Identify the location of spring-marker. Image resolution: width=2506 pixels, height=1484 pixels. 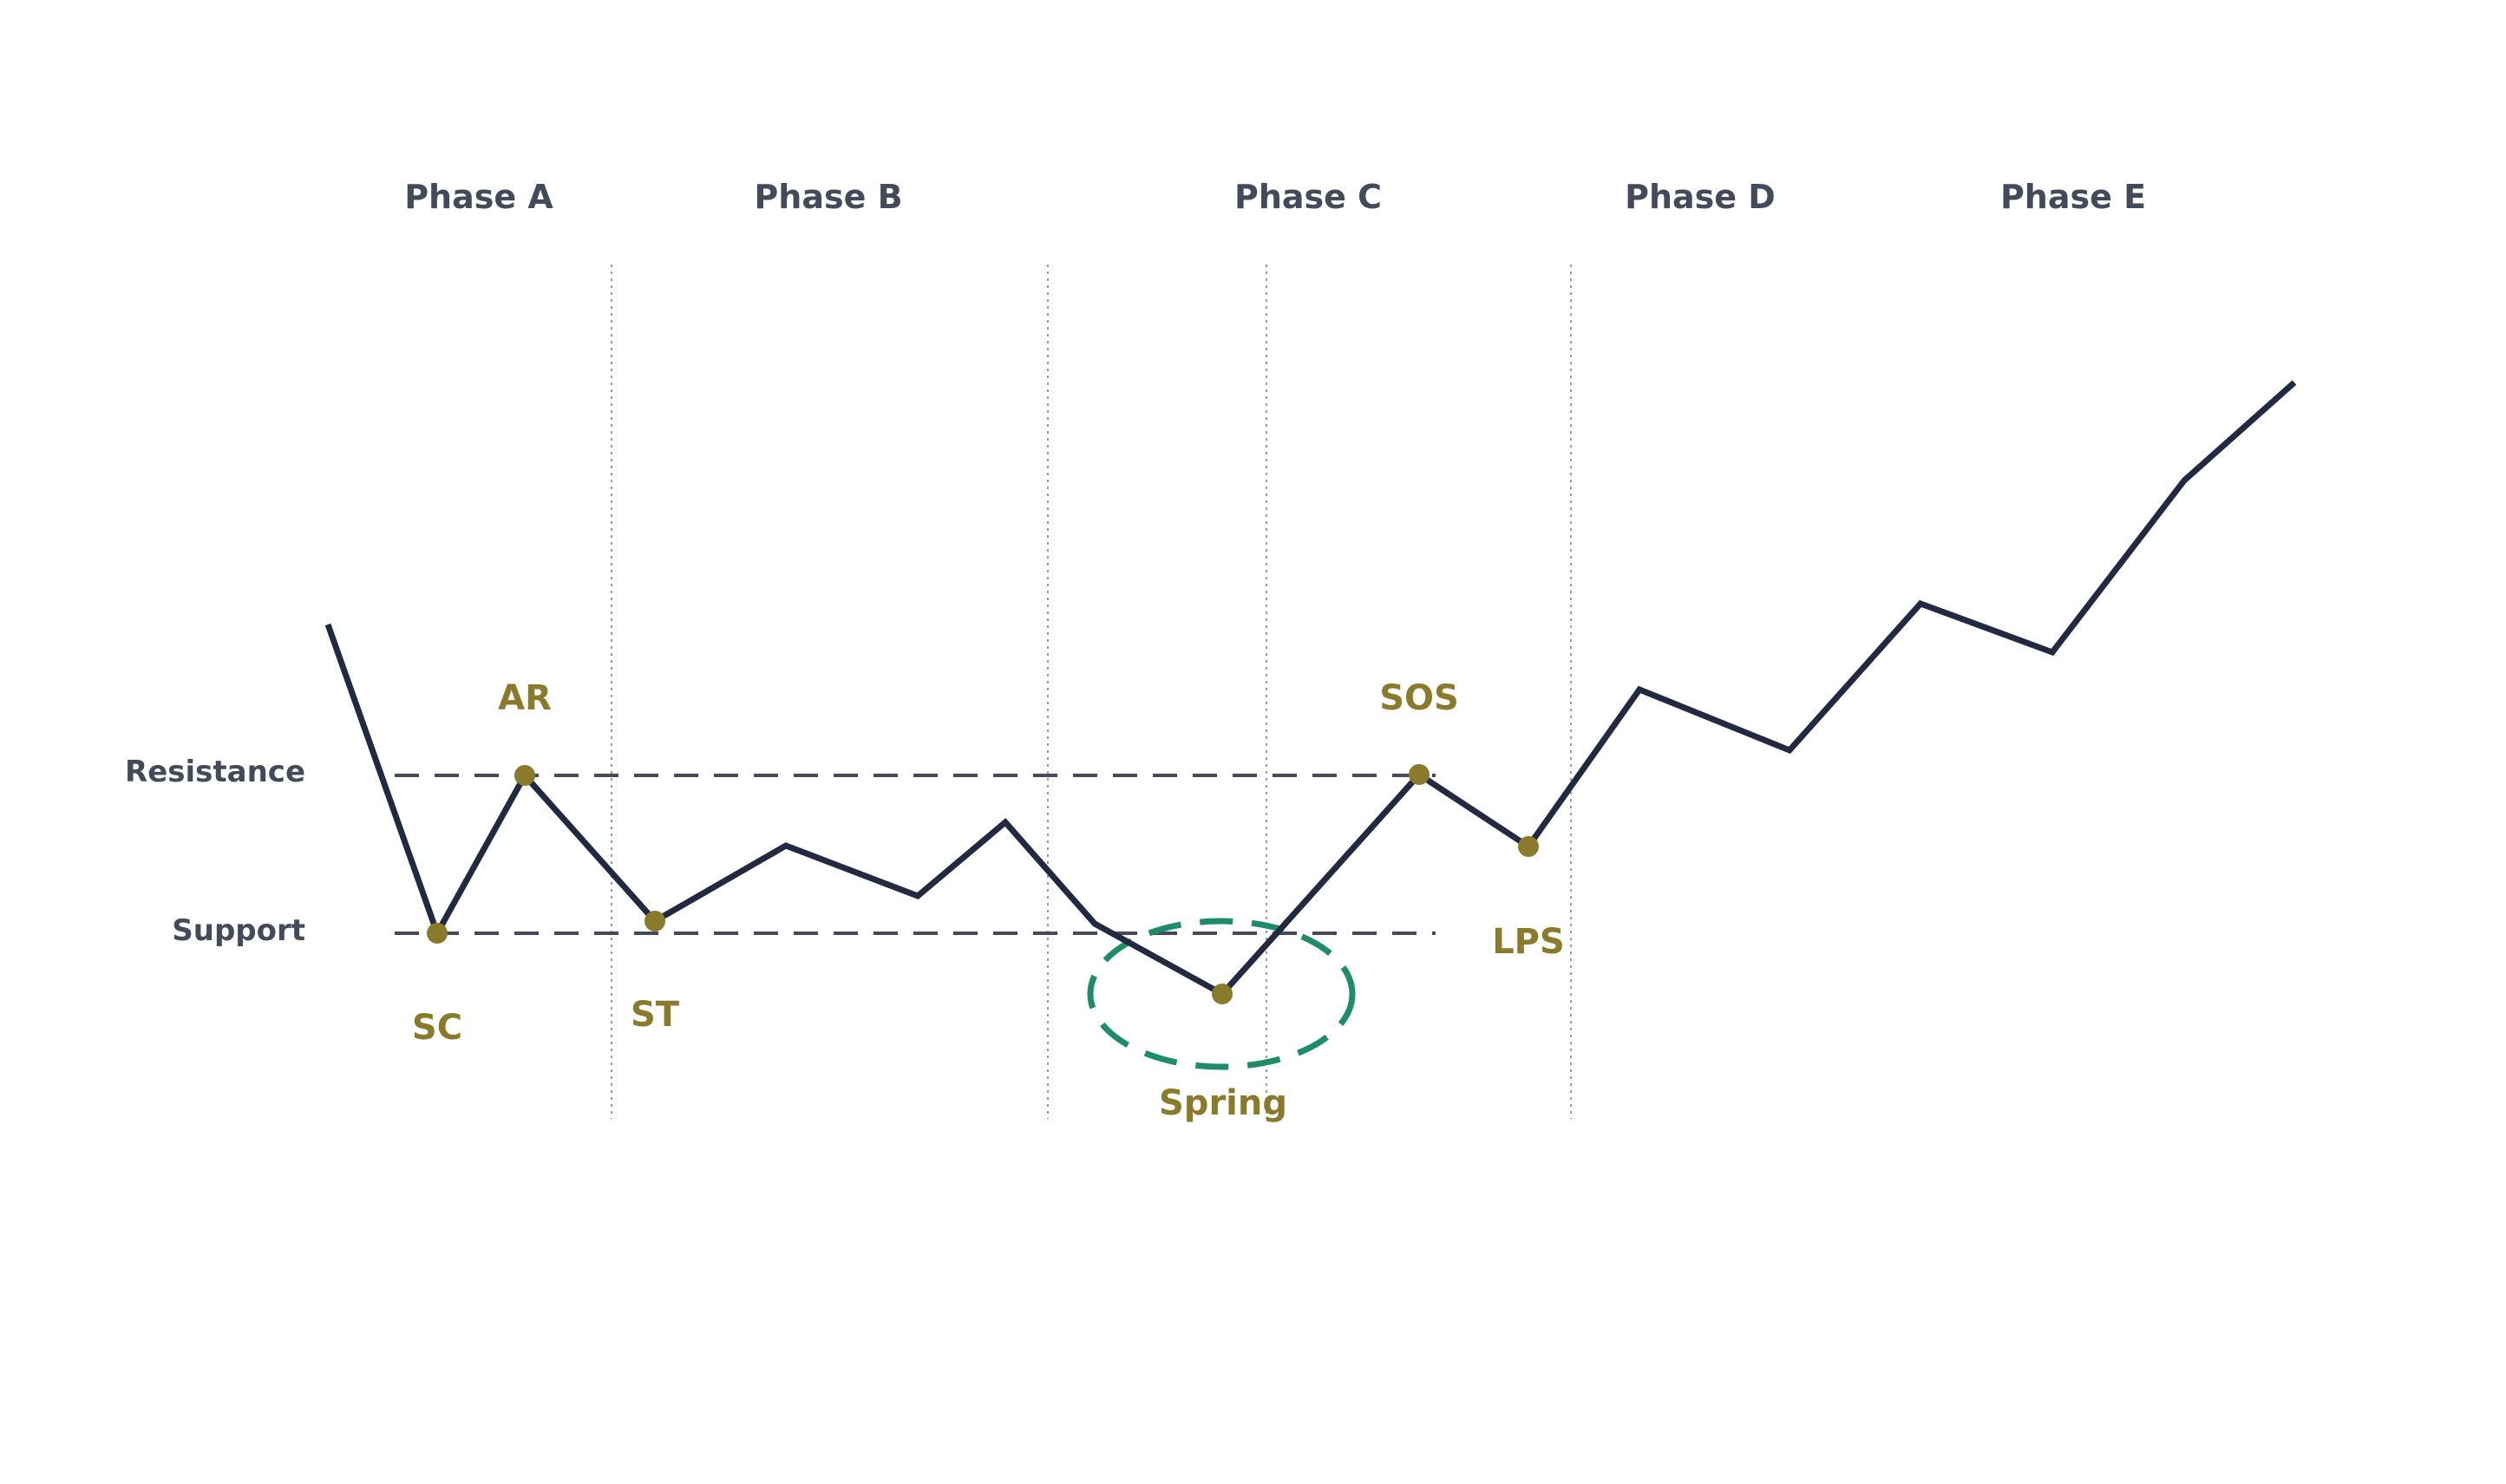
(1222, 994).